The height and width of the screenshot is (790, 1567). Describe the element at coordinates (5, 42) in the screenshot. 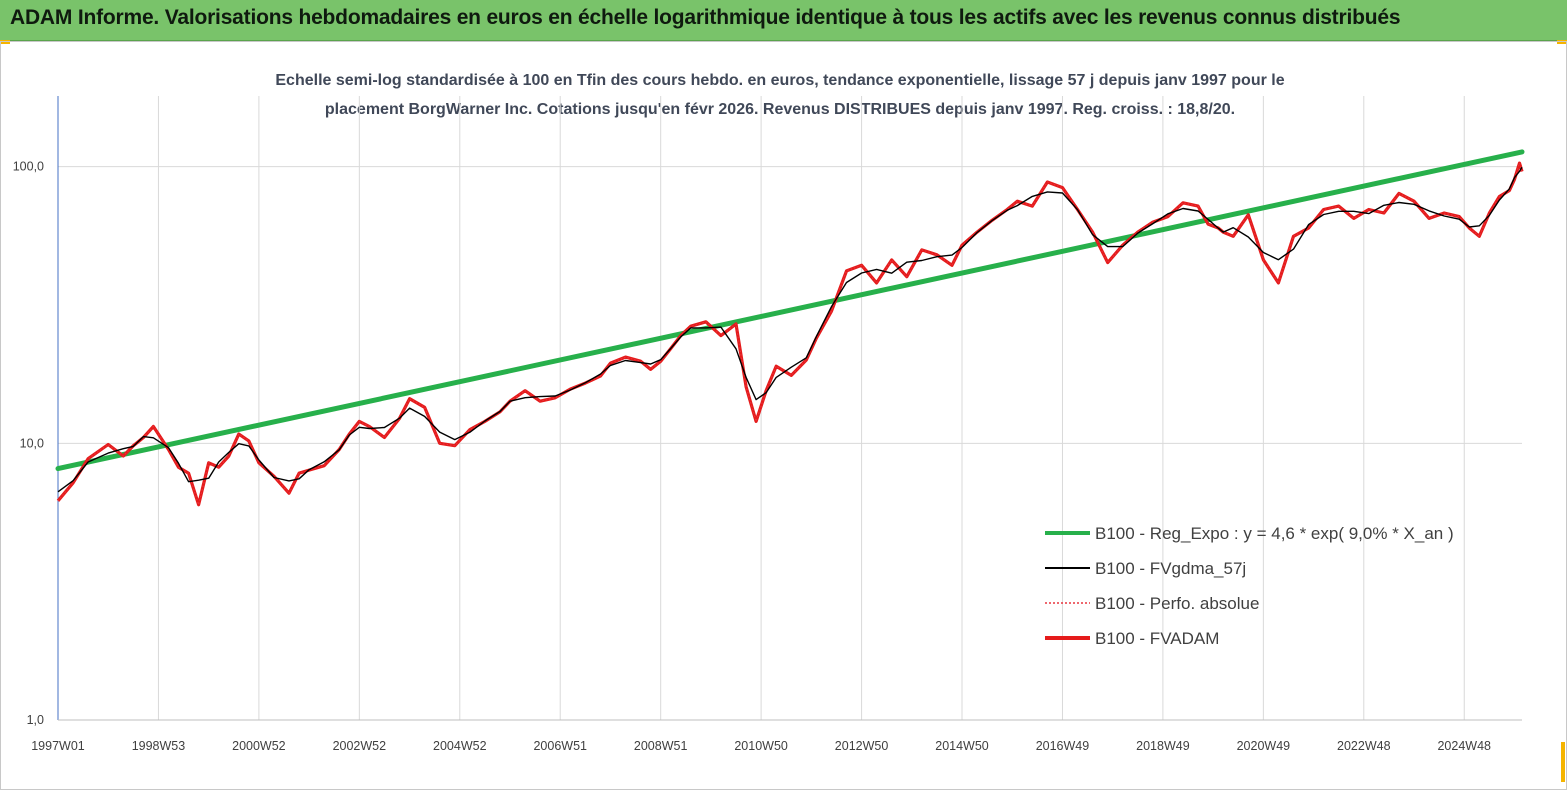

I see `corner-marker-top-left` at that location.